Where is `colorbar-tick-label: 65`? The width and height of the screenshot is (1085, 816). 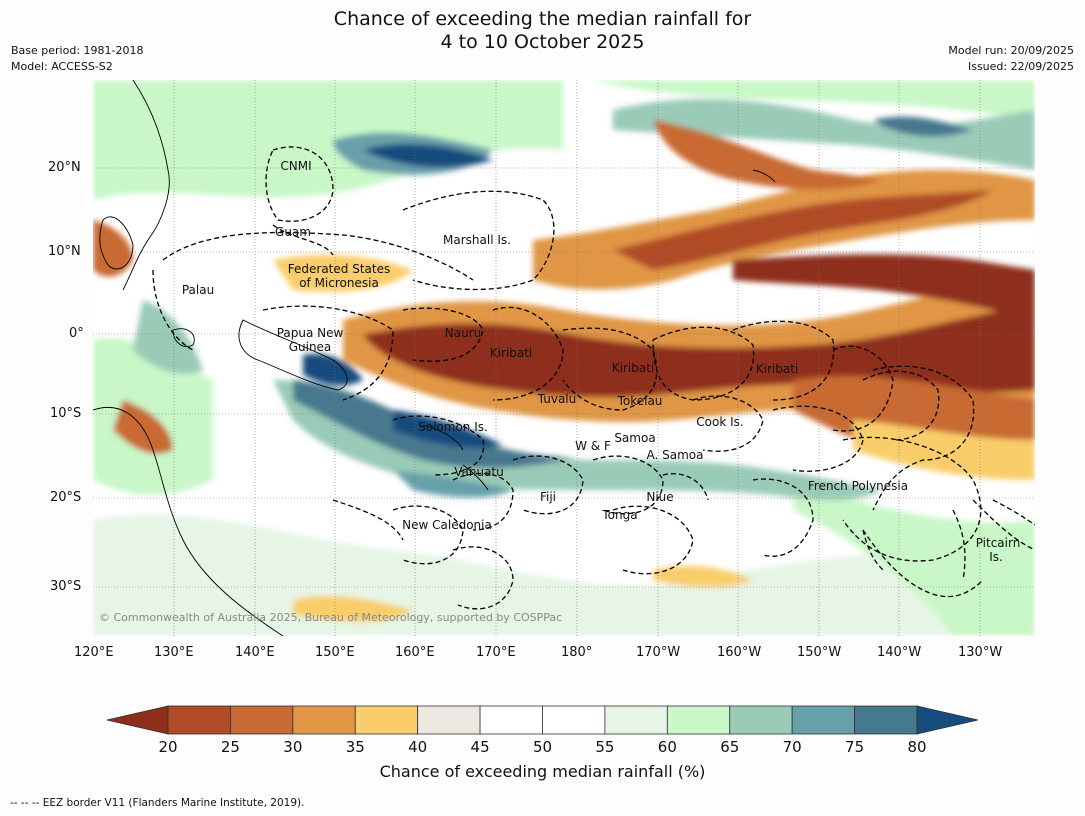
colorbar-tick-label: 65 is located at coordinates (729, 747).